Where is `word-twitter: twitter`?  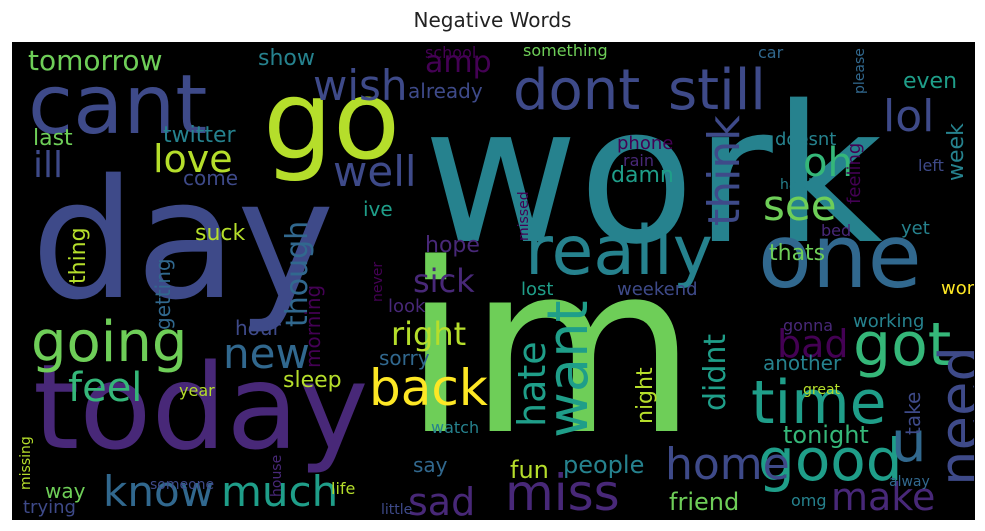
word-twitter: twitter is located at coordinates (199, 135).